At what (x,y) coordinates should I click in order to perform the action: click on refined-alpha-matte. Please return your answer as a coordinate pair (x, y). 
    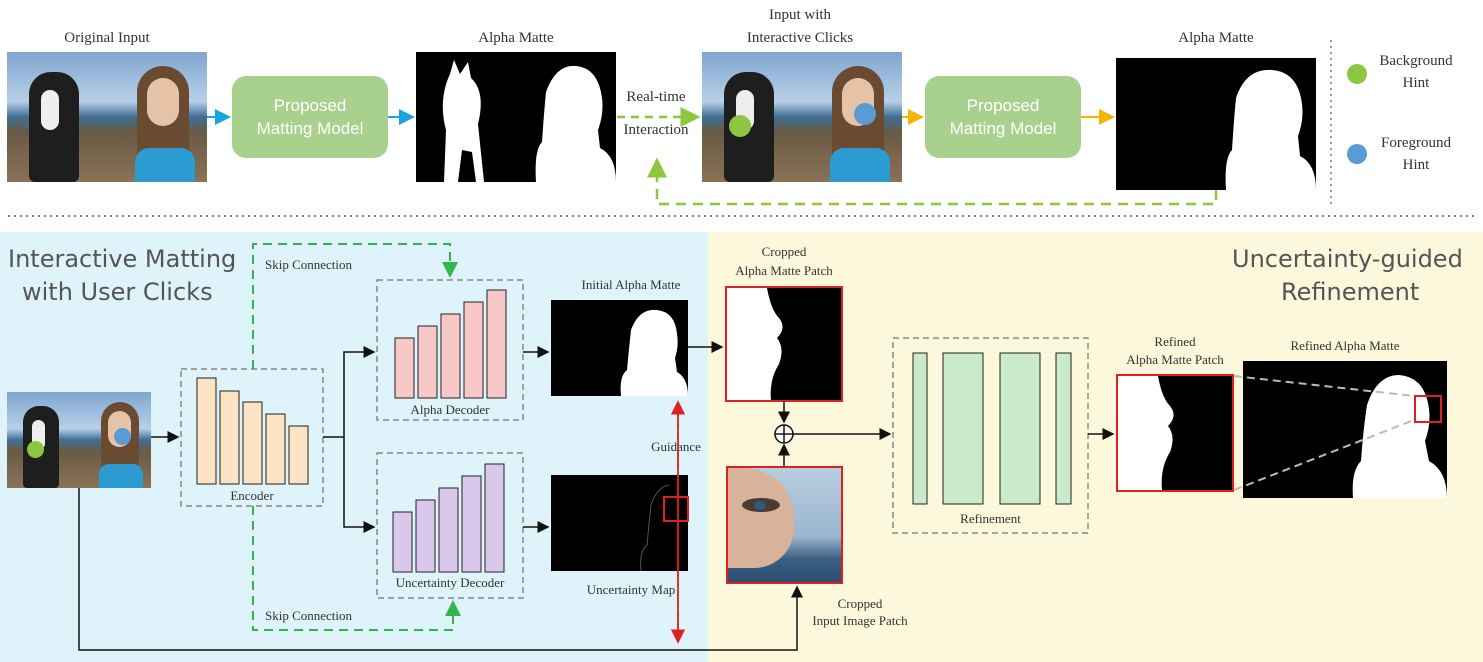
    Looking at the image, I should click on (1345, 429).